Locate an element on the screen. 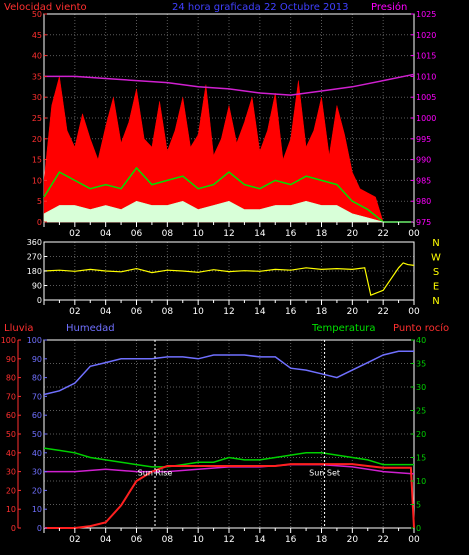 Image resolution: width=469 pixels, height=555 pixels. x-tick-label: 16 is located at coordinates (291, 540).